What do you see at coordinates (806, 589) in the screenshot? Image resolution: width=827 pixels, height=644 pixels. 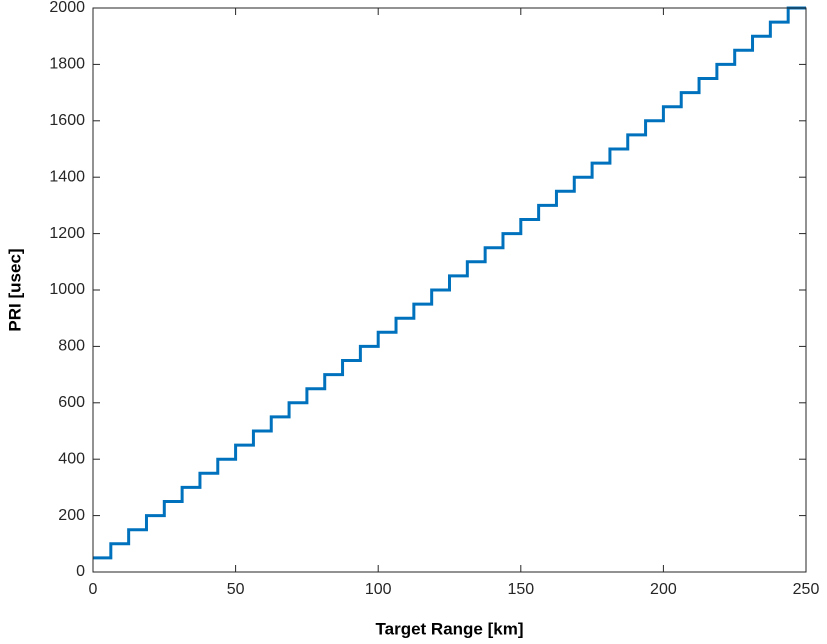 I see `x-tick-label: 250` at bounding box center [806, 589].